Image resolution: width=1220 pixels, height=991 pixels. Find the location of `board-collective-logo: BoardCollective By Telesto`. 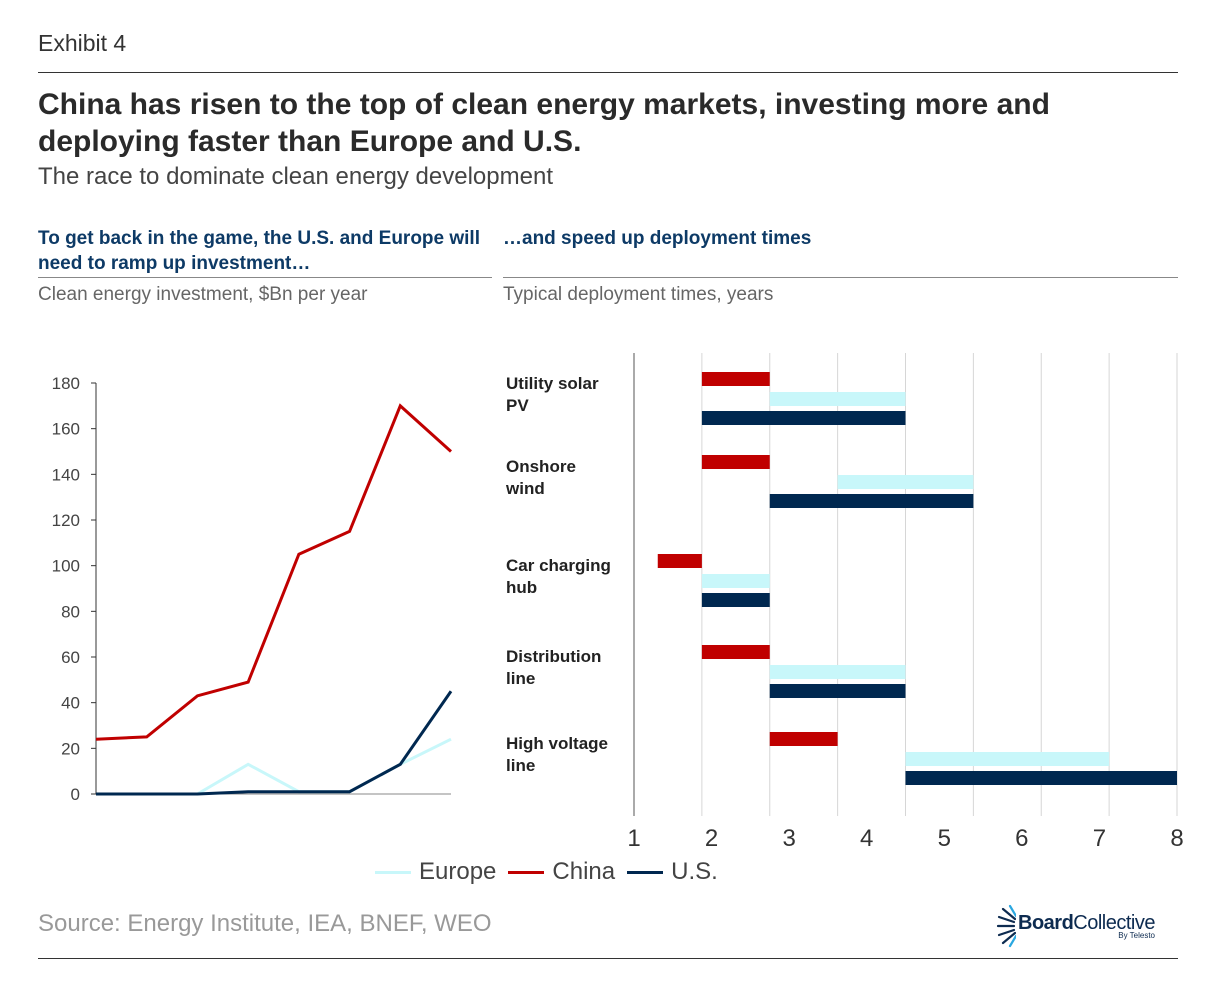

board-collective-logo: BoardCollective By Telesto is located at coordinates (1074, 926).